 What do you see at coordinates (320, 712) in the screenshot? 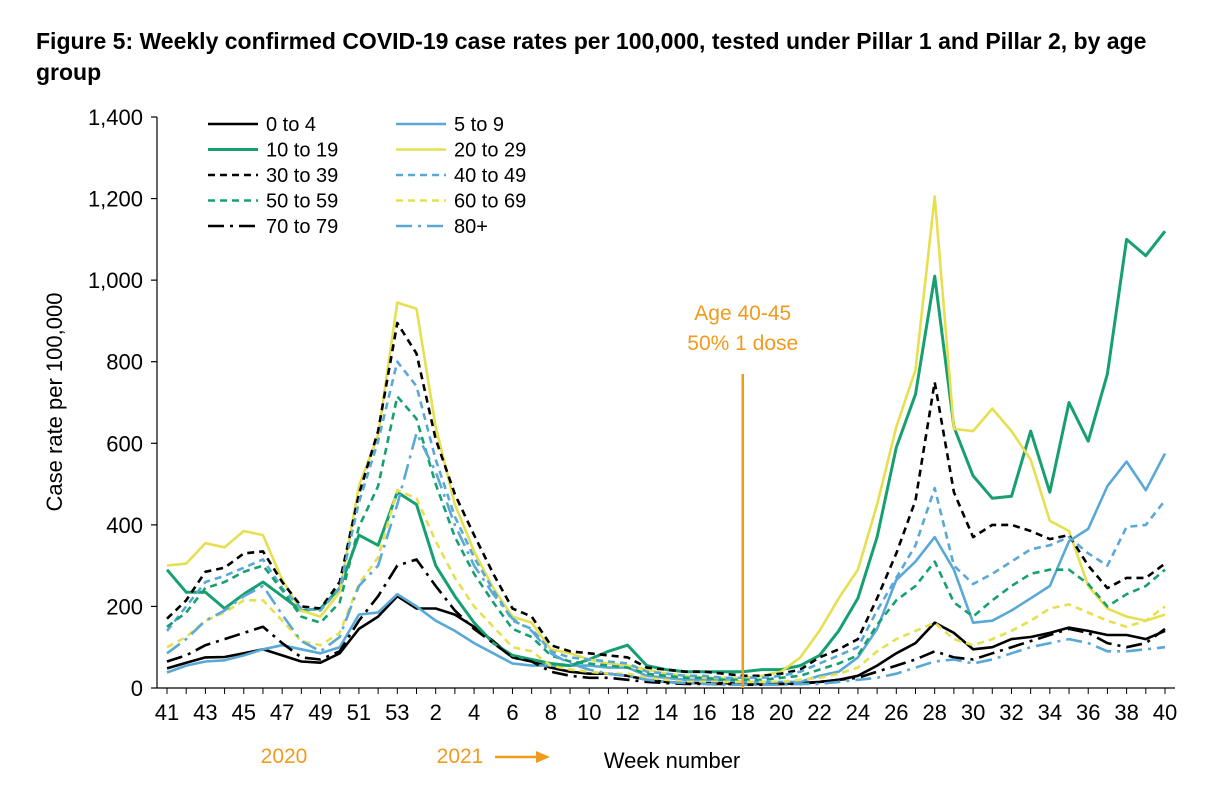
I see `x-tick-label: 49` at bounding box center [320, 712].